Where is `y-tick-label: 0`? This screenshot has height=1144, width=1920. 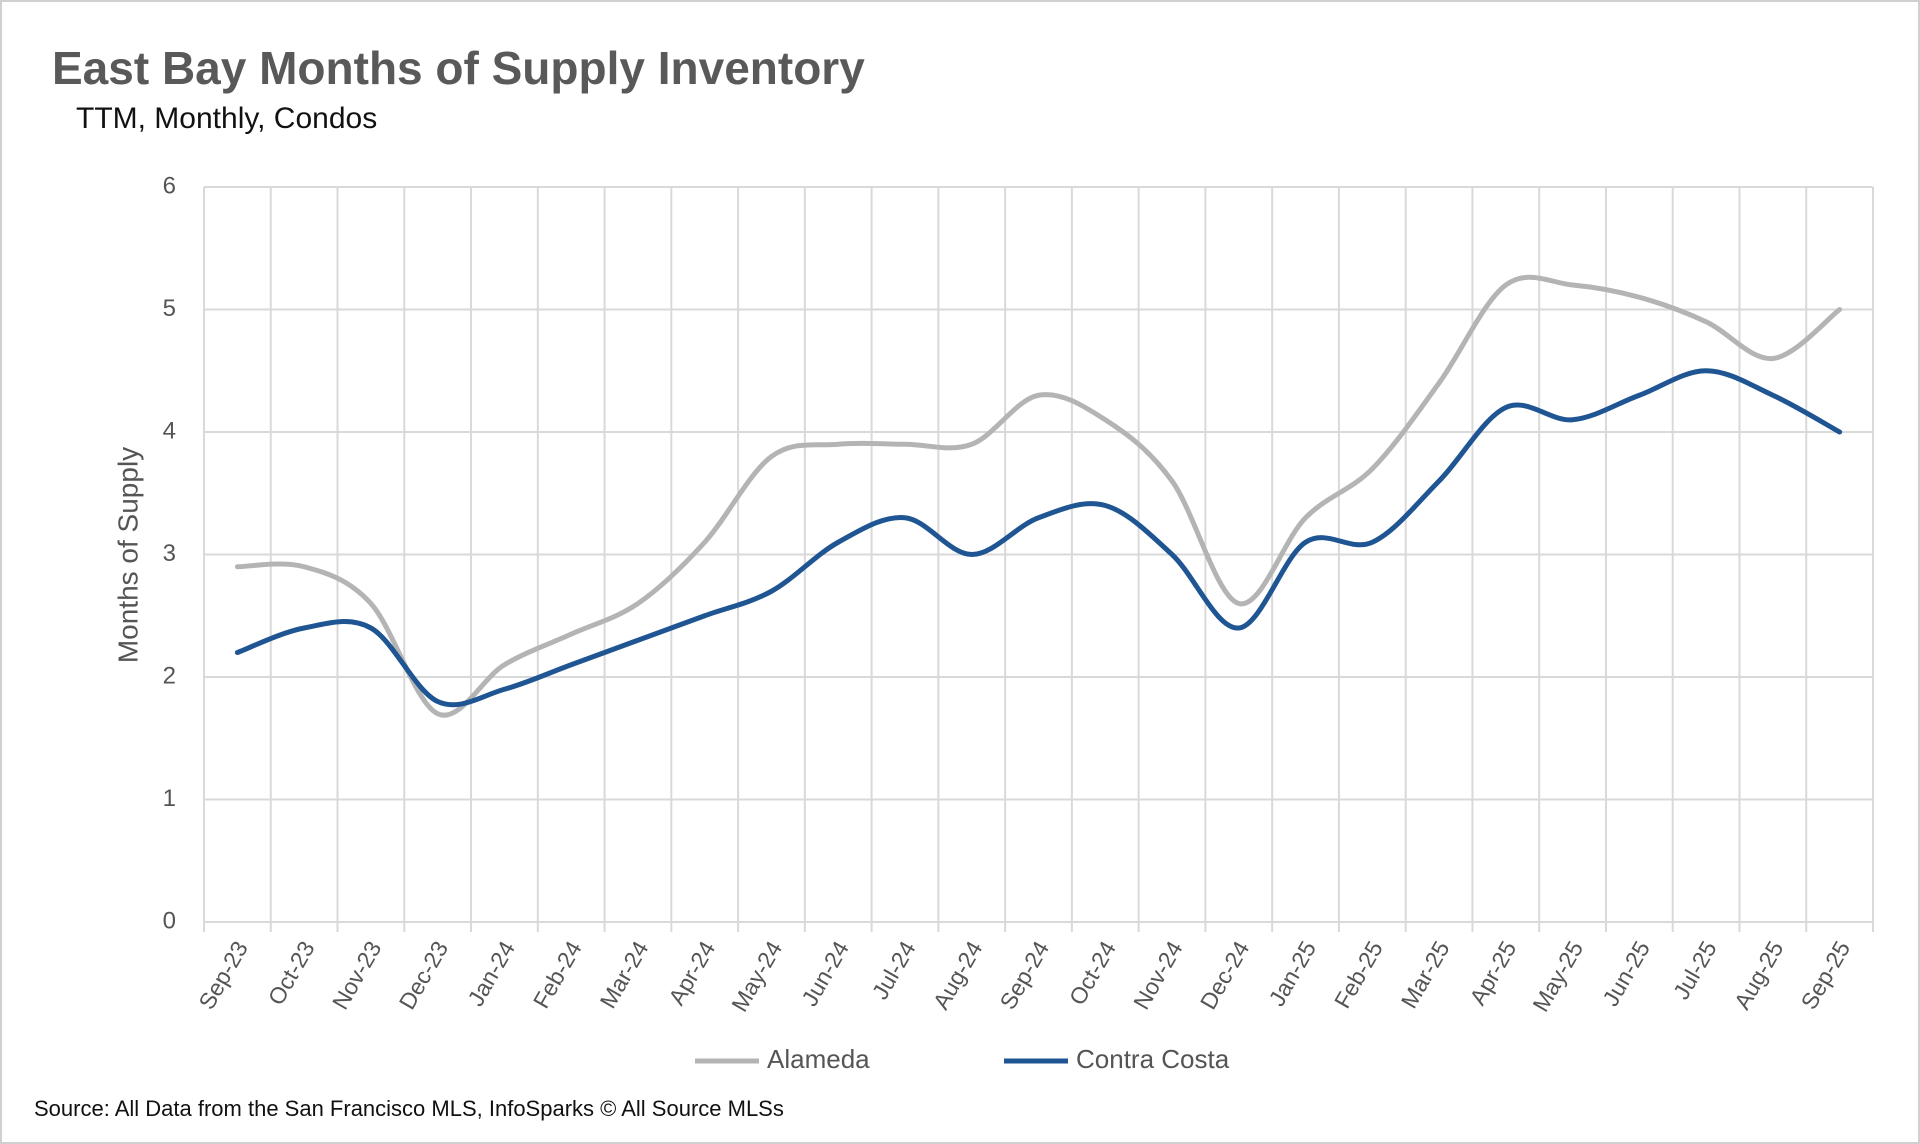 y-tick-label: 0 is located at coordinates (169, 920).